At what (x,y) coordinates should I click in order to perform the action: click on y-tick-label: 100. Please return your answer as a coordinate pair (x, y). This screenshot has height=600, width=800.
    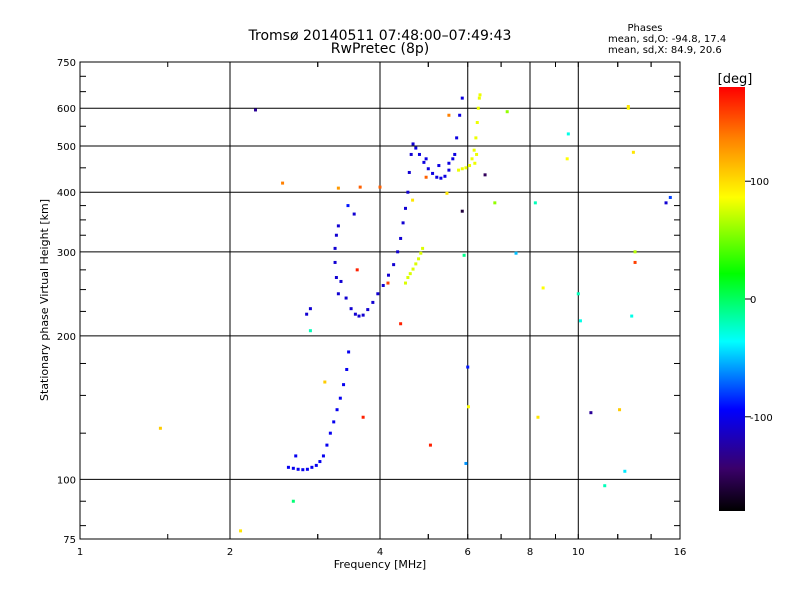
    Looking at the image, I should click on (66, 480).